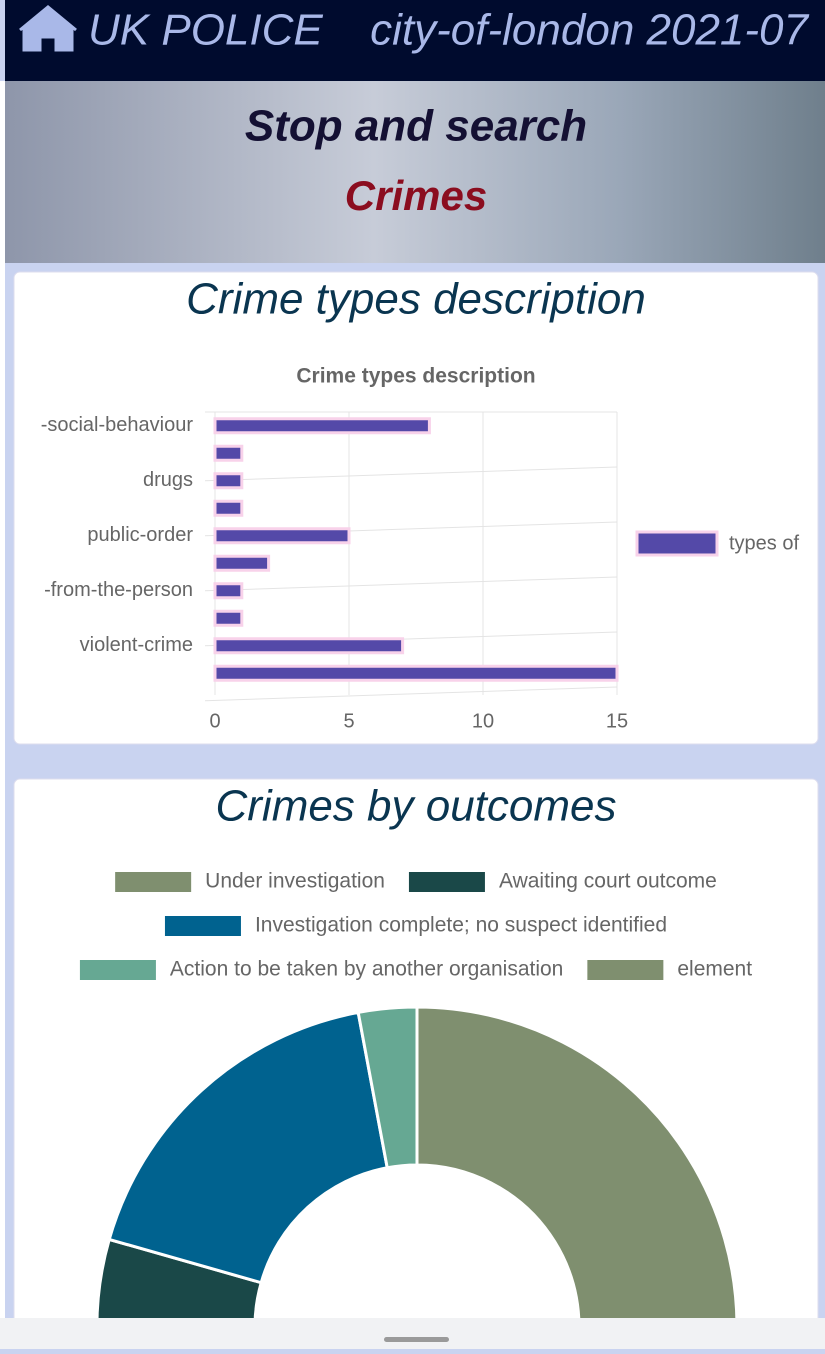 The image size is (825, 1354). What do you see at coordinates (412, 1333) in the screenshot?
I see `bottom-bar` at bounding box center [412, 1333].